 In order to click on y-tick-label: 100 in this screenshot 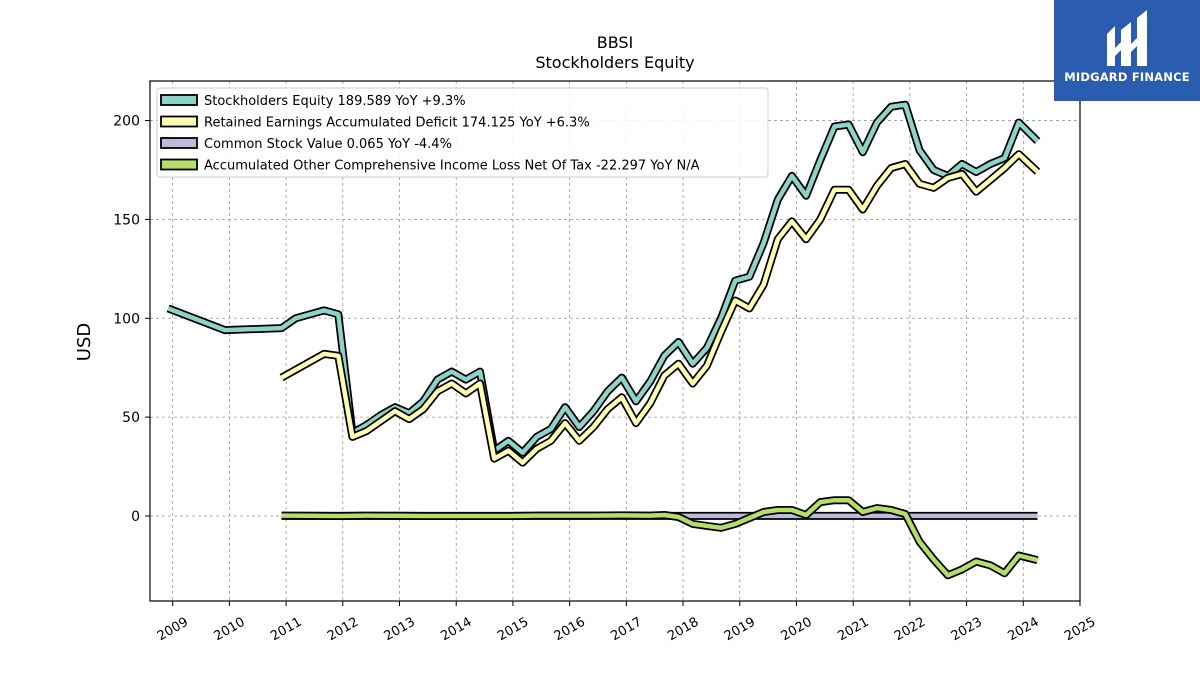, I will do `click(126, 319)`.